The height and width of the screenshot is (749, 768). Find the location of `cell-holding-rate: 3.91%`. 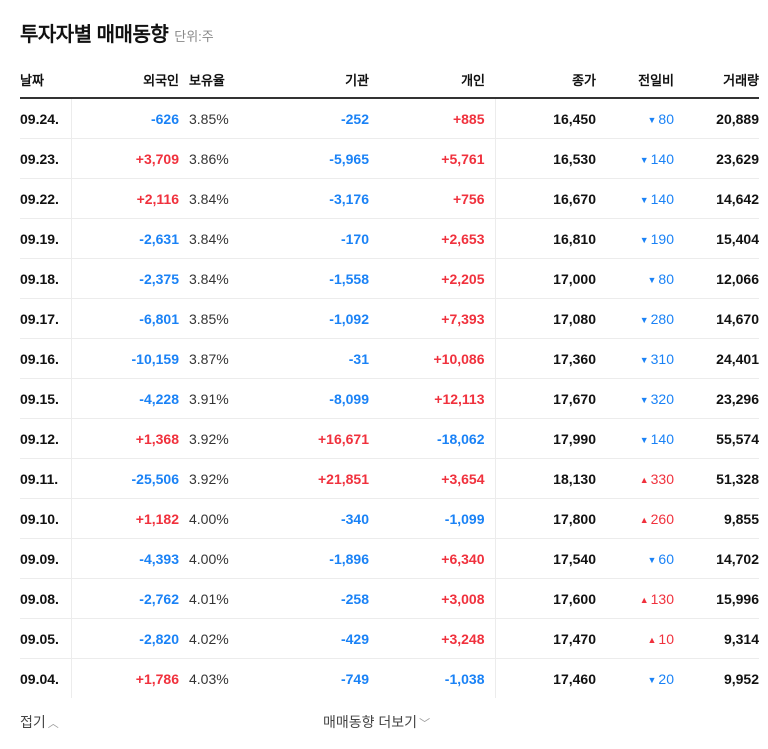

cell-holding-rate: 3.91% is located at coordinates (229, 398).